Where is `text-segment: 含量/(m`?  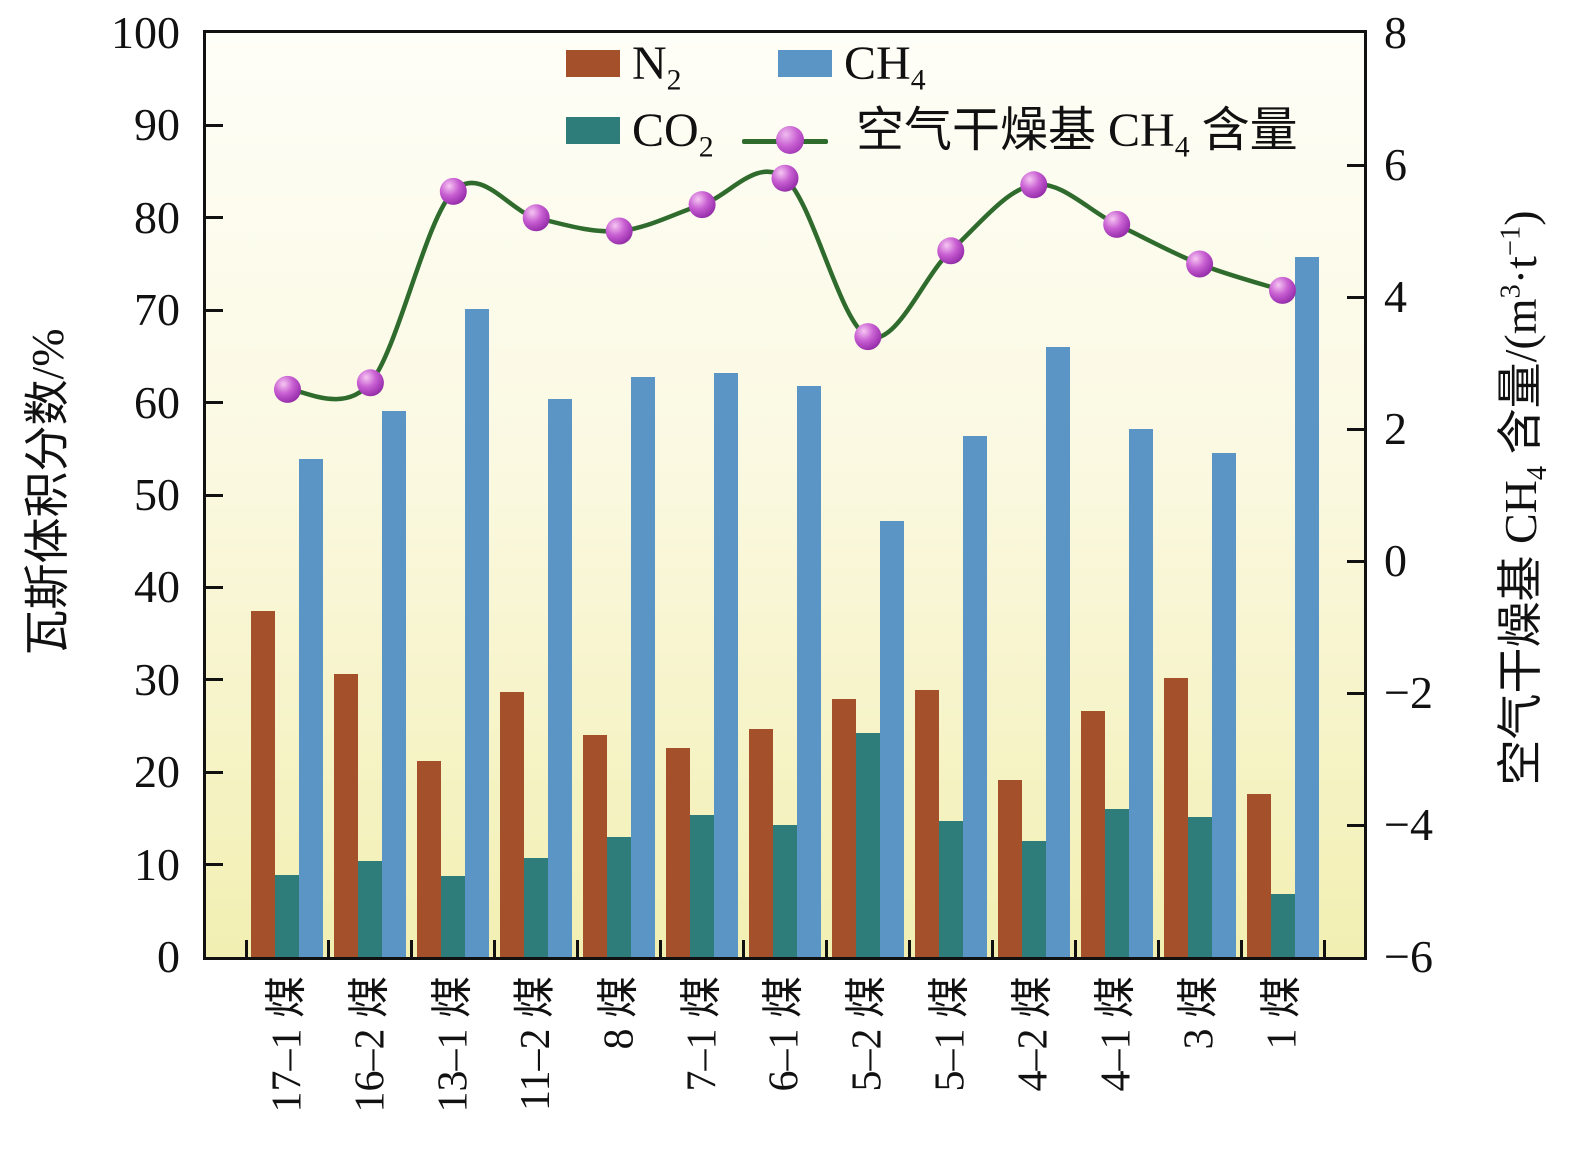 text-segment: 含量/(m is located at coordinates (1520, 382).